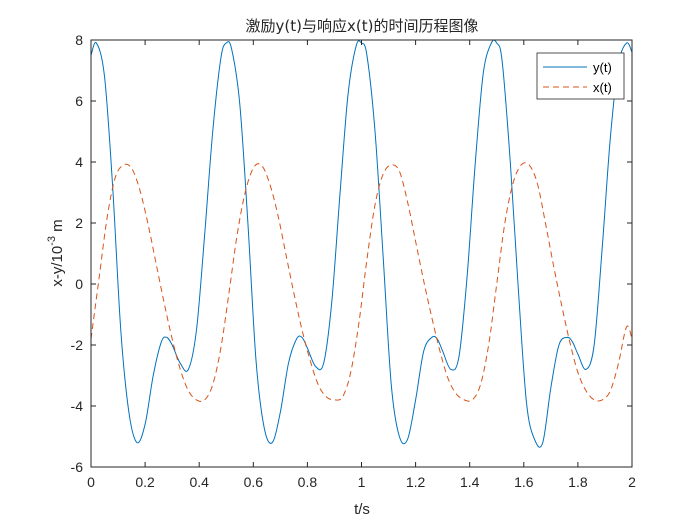 Image resolution: width=700 pixels, height=525 pixels. Describe the element at coordinates (362, 482) in the screenshot. I see `x-tick-label: 1` at that location.